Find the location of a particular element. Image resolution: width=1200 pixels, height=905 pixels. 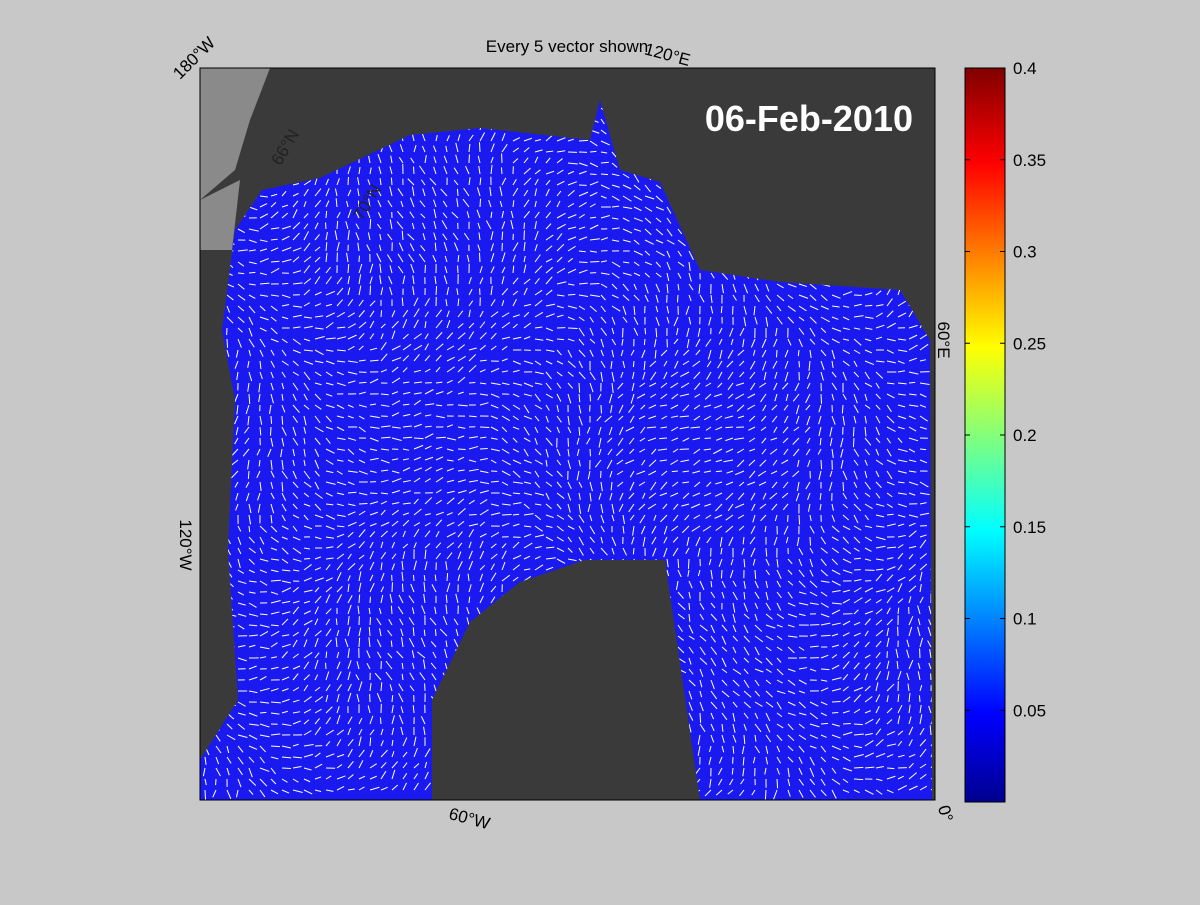

colorbar-tick-label: 0.25 is located at coordinates (1029, 343).